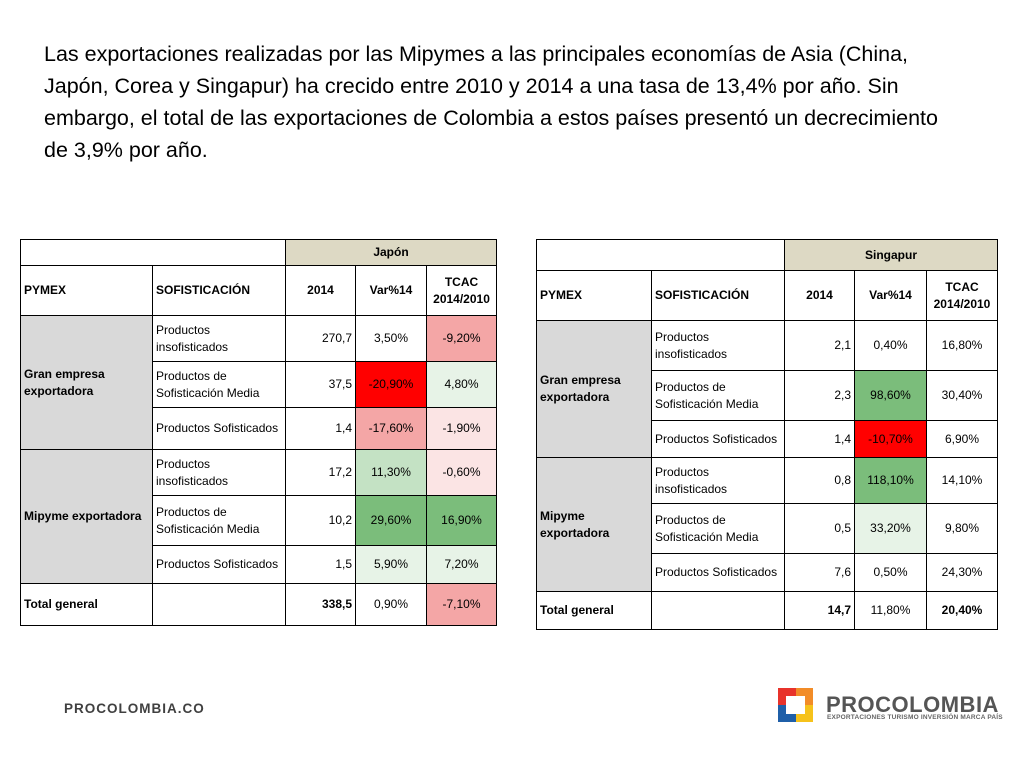  I want to click on value-tcac: 6,90%, so click(962, 439).